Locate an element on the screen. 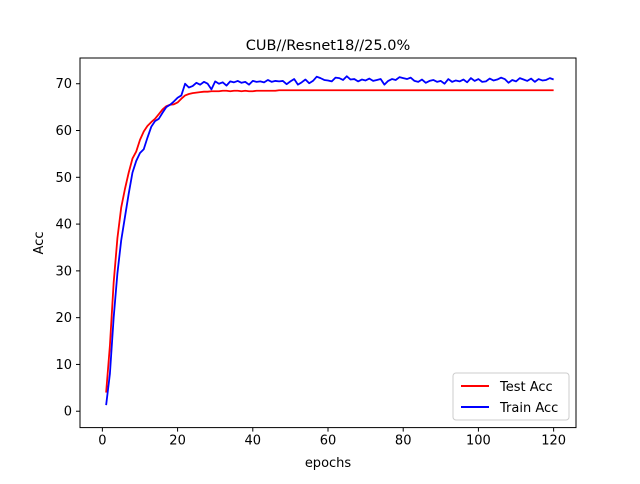 This screenshot has height=484, width=640. x-axis-ticks: 0 20 40 60 80 100 120 is located at coordinates (332, 438).